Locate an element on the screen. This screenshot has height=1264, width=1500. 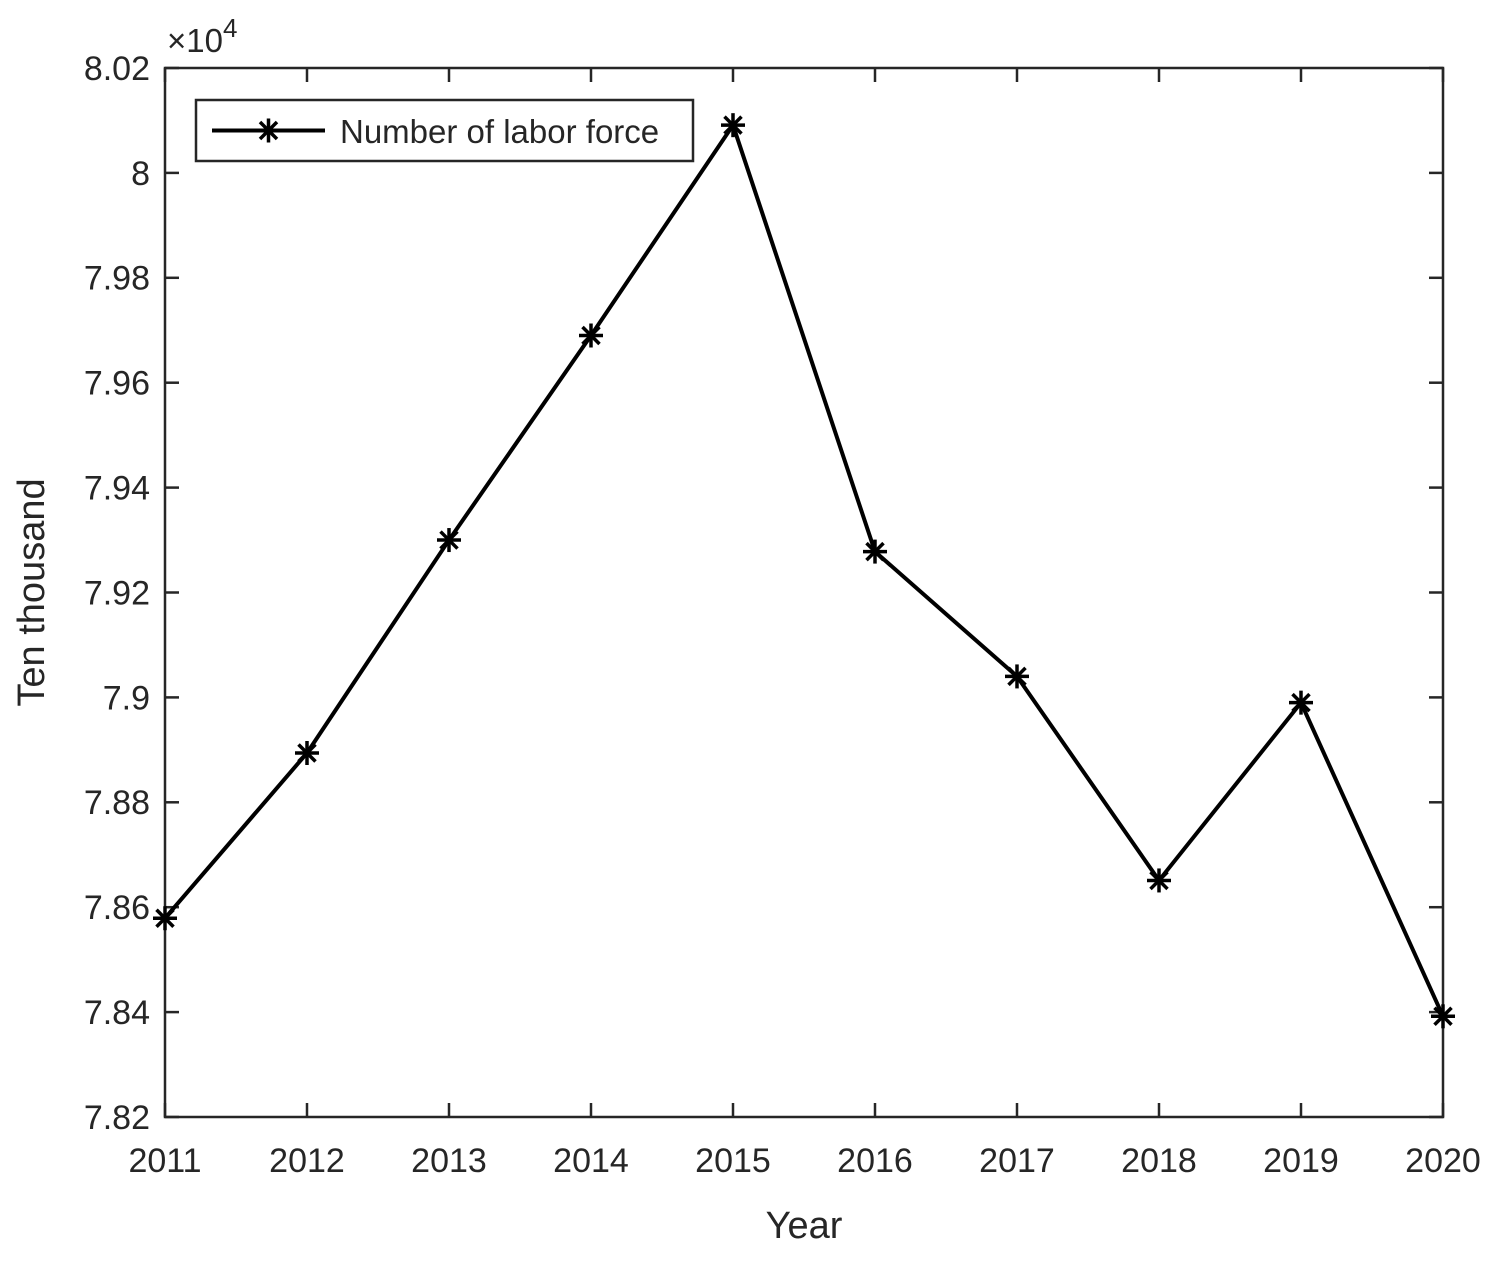
y-tick-label: 7.9 is located at coordinates (126, 698).